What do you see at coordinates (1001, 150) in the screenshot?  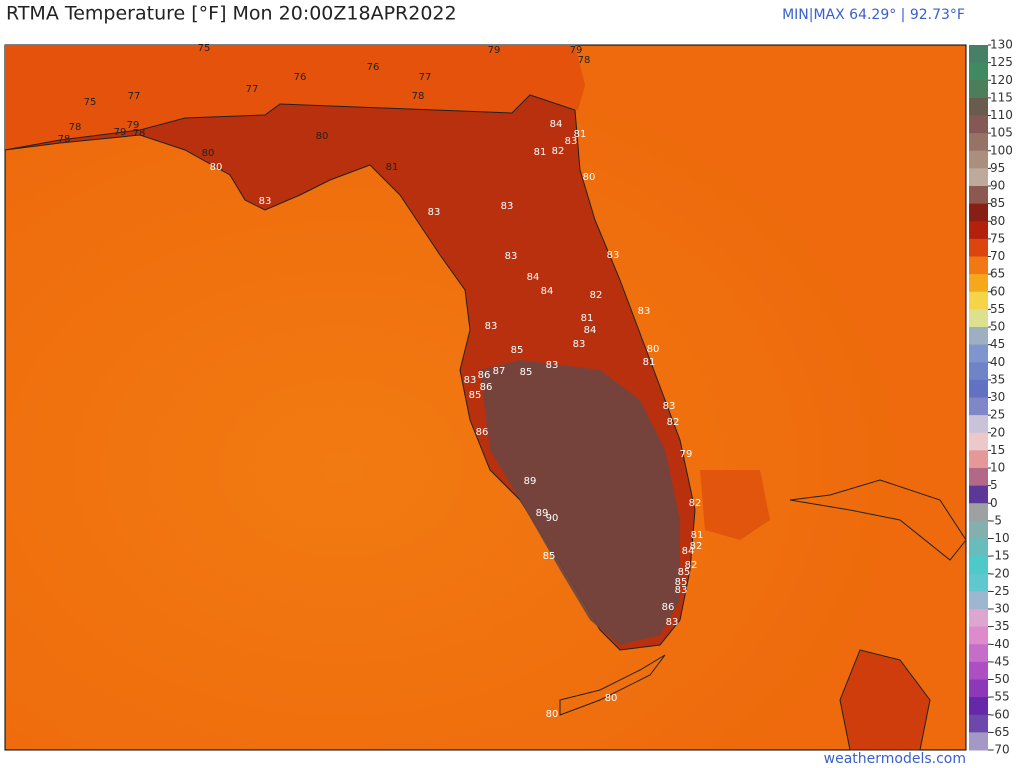 I see `colorbar-label: 100` at bounding box center [1001, 150].